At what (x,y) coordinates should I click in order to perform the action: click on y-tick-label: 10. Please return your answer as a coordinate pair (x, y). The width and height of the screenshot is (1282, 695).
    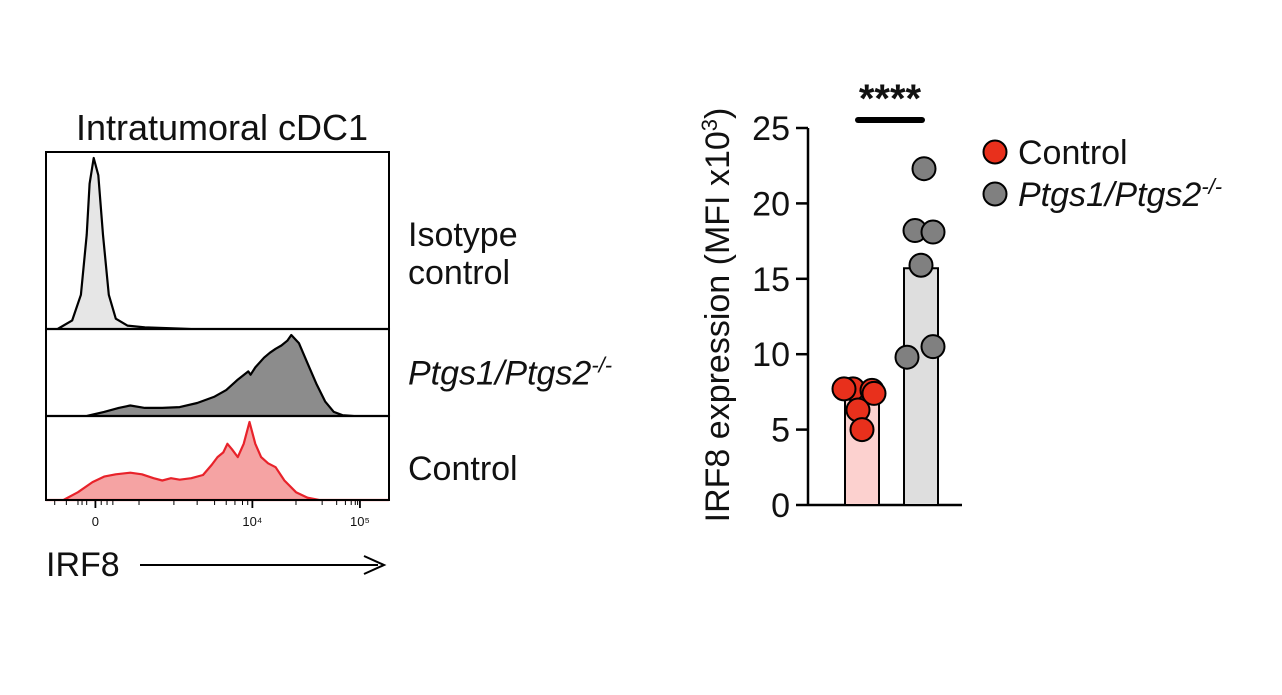
    Looking at the image, I should click on (771, 355).